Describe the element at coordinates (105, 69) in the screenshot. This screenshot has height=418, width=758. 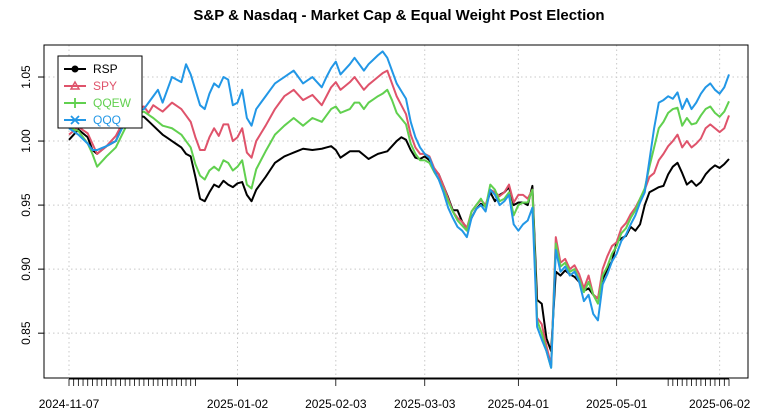
I see `legend-label-rsp: RSP` at that location.